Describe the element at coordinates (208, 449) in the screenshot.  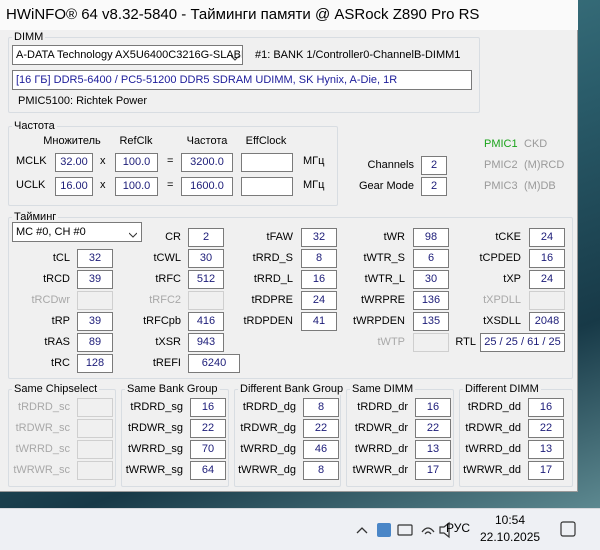
I see `turnaround-value: 70` at that location.